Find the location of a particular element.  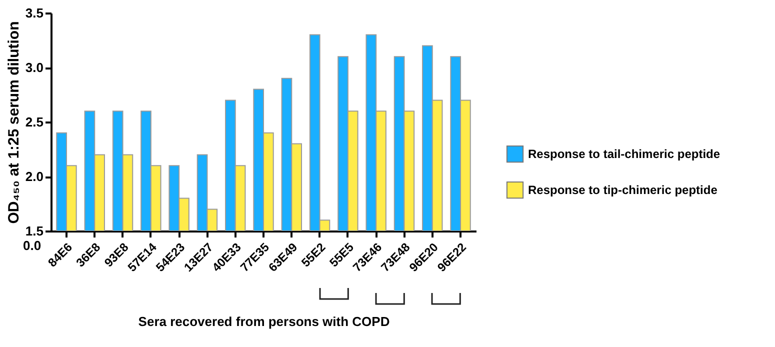

legend-label: Response to tail-chimeric peptide is located at coordinates (624, 154).